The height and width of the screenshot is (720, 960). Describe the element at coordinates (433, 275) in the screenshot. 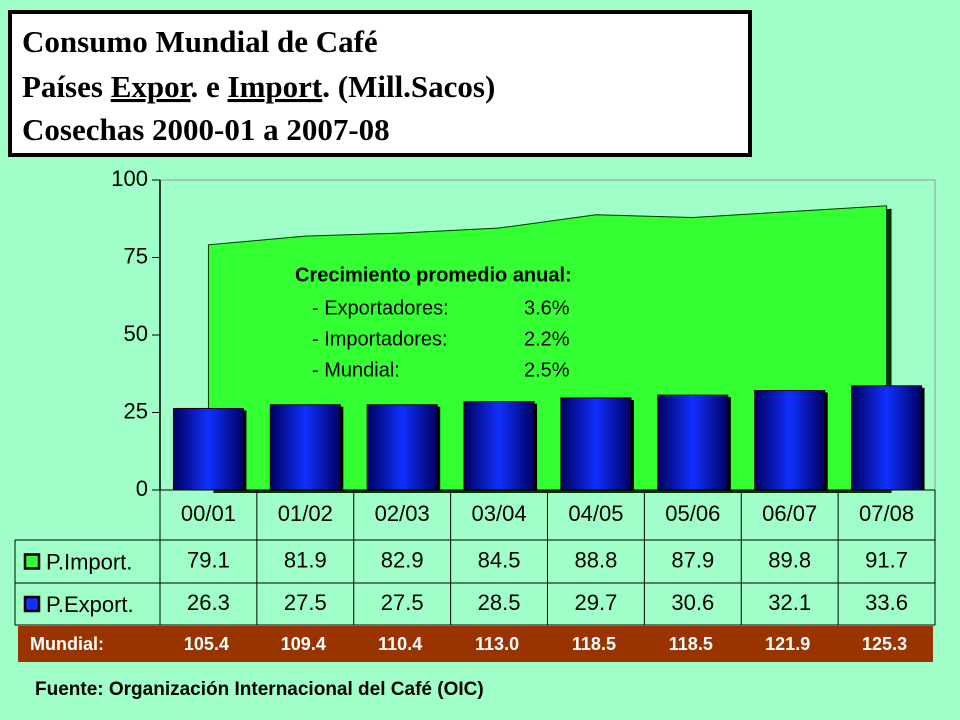

I see `annotation-title: Crecimiento promedio anual:` at that location.